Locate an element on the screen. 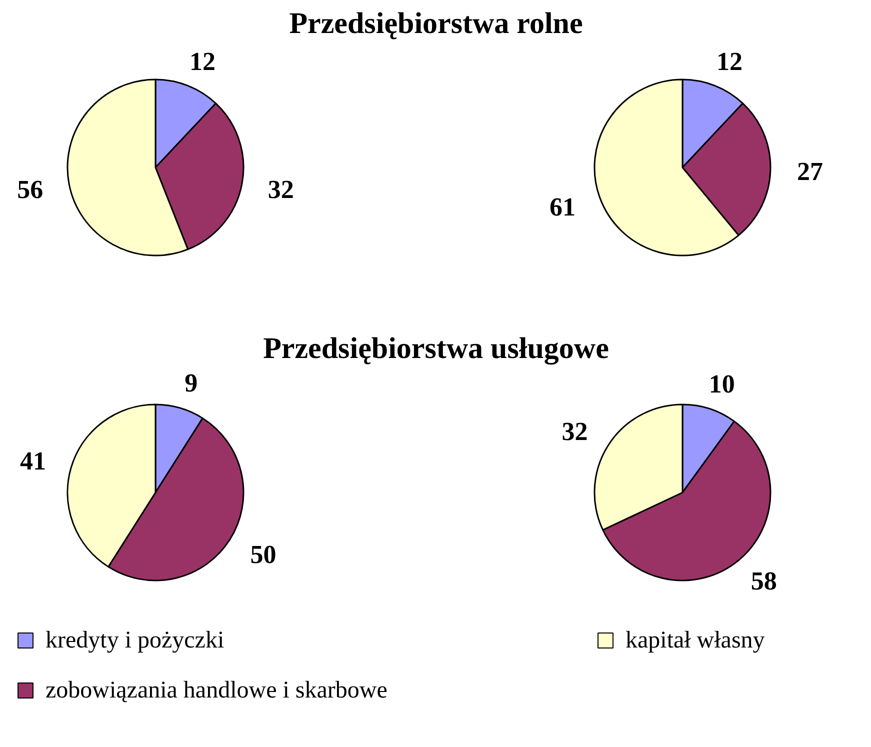 This screenshot has height=747, width=871. data-label: 10 is located at coordinates (721, 384).